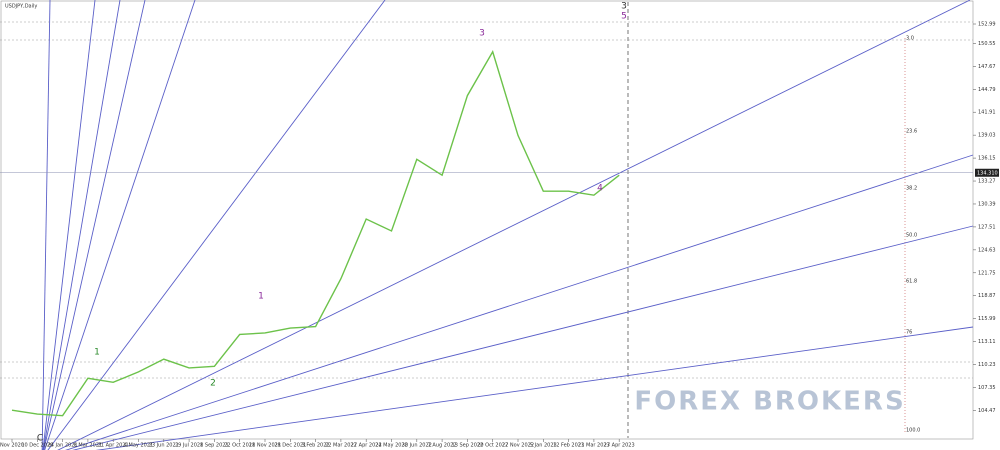 This screenshot has height=450, width=1000. I want to click on x-tick-label: 28 Dec 2021, so click(290, 446).